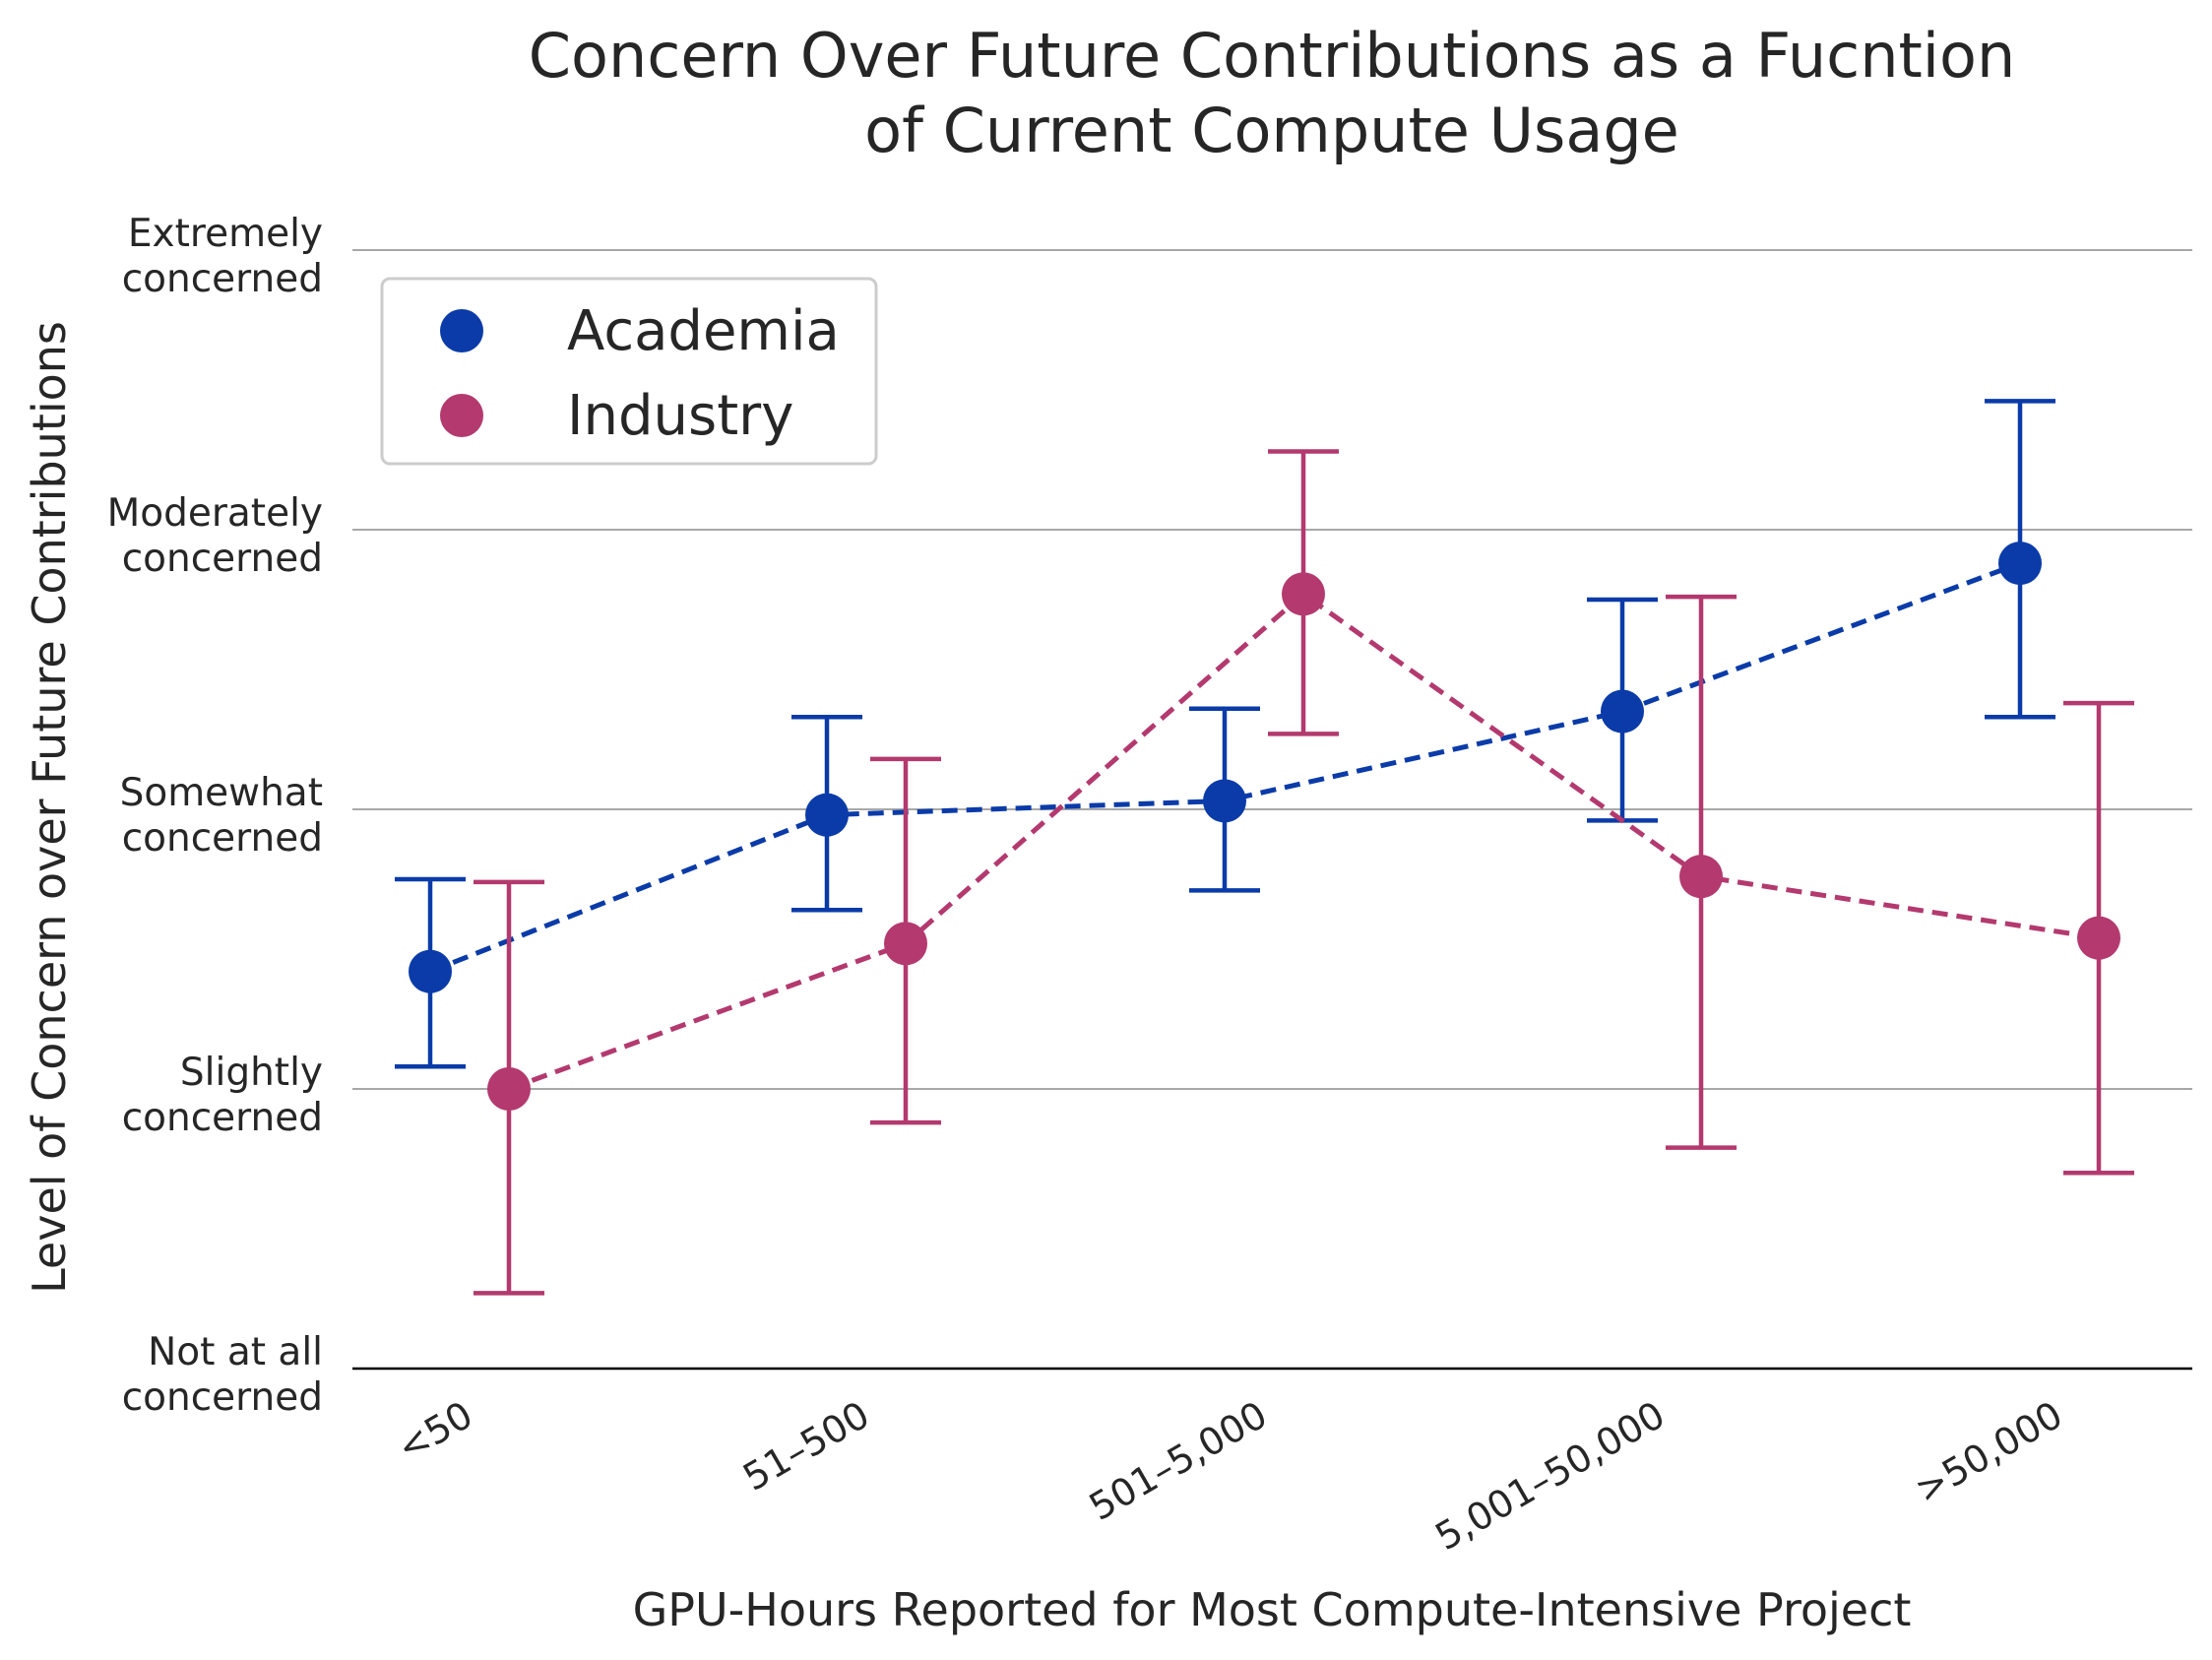 The width and height of the screenshot is (2212, 1660). What do you see at coordinates (435, 1431) in the screenshot?
I see `x-tick-label: <50` at bounding box center [435, 1431].